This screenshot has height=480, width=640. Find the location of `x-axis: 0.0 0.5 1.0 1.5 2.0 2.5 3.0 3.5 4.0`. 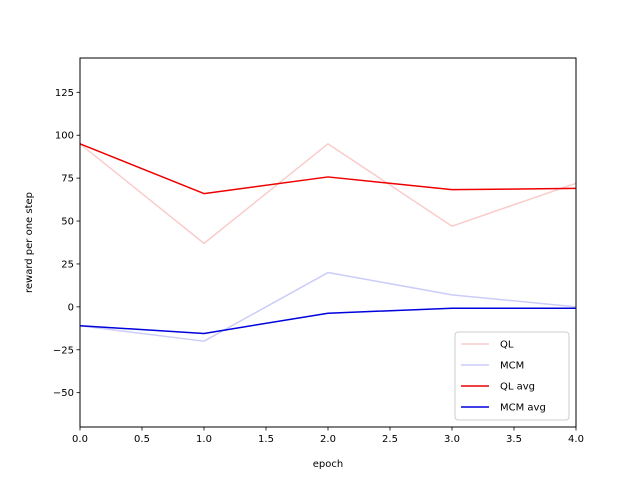

x-axis: 0.0 0.5 1.0 1.5 2.0 2.5 3.0 3.5 4.0 is located at coordinates (328, 436).